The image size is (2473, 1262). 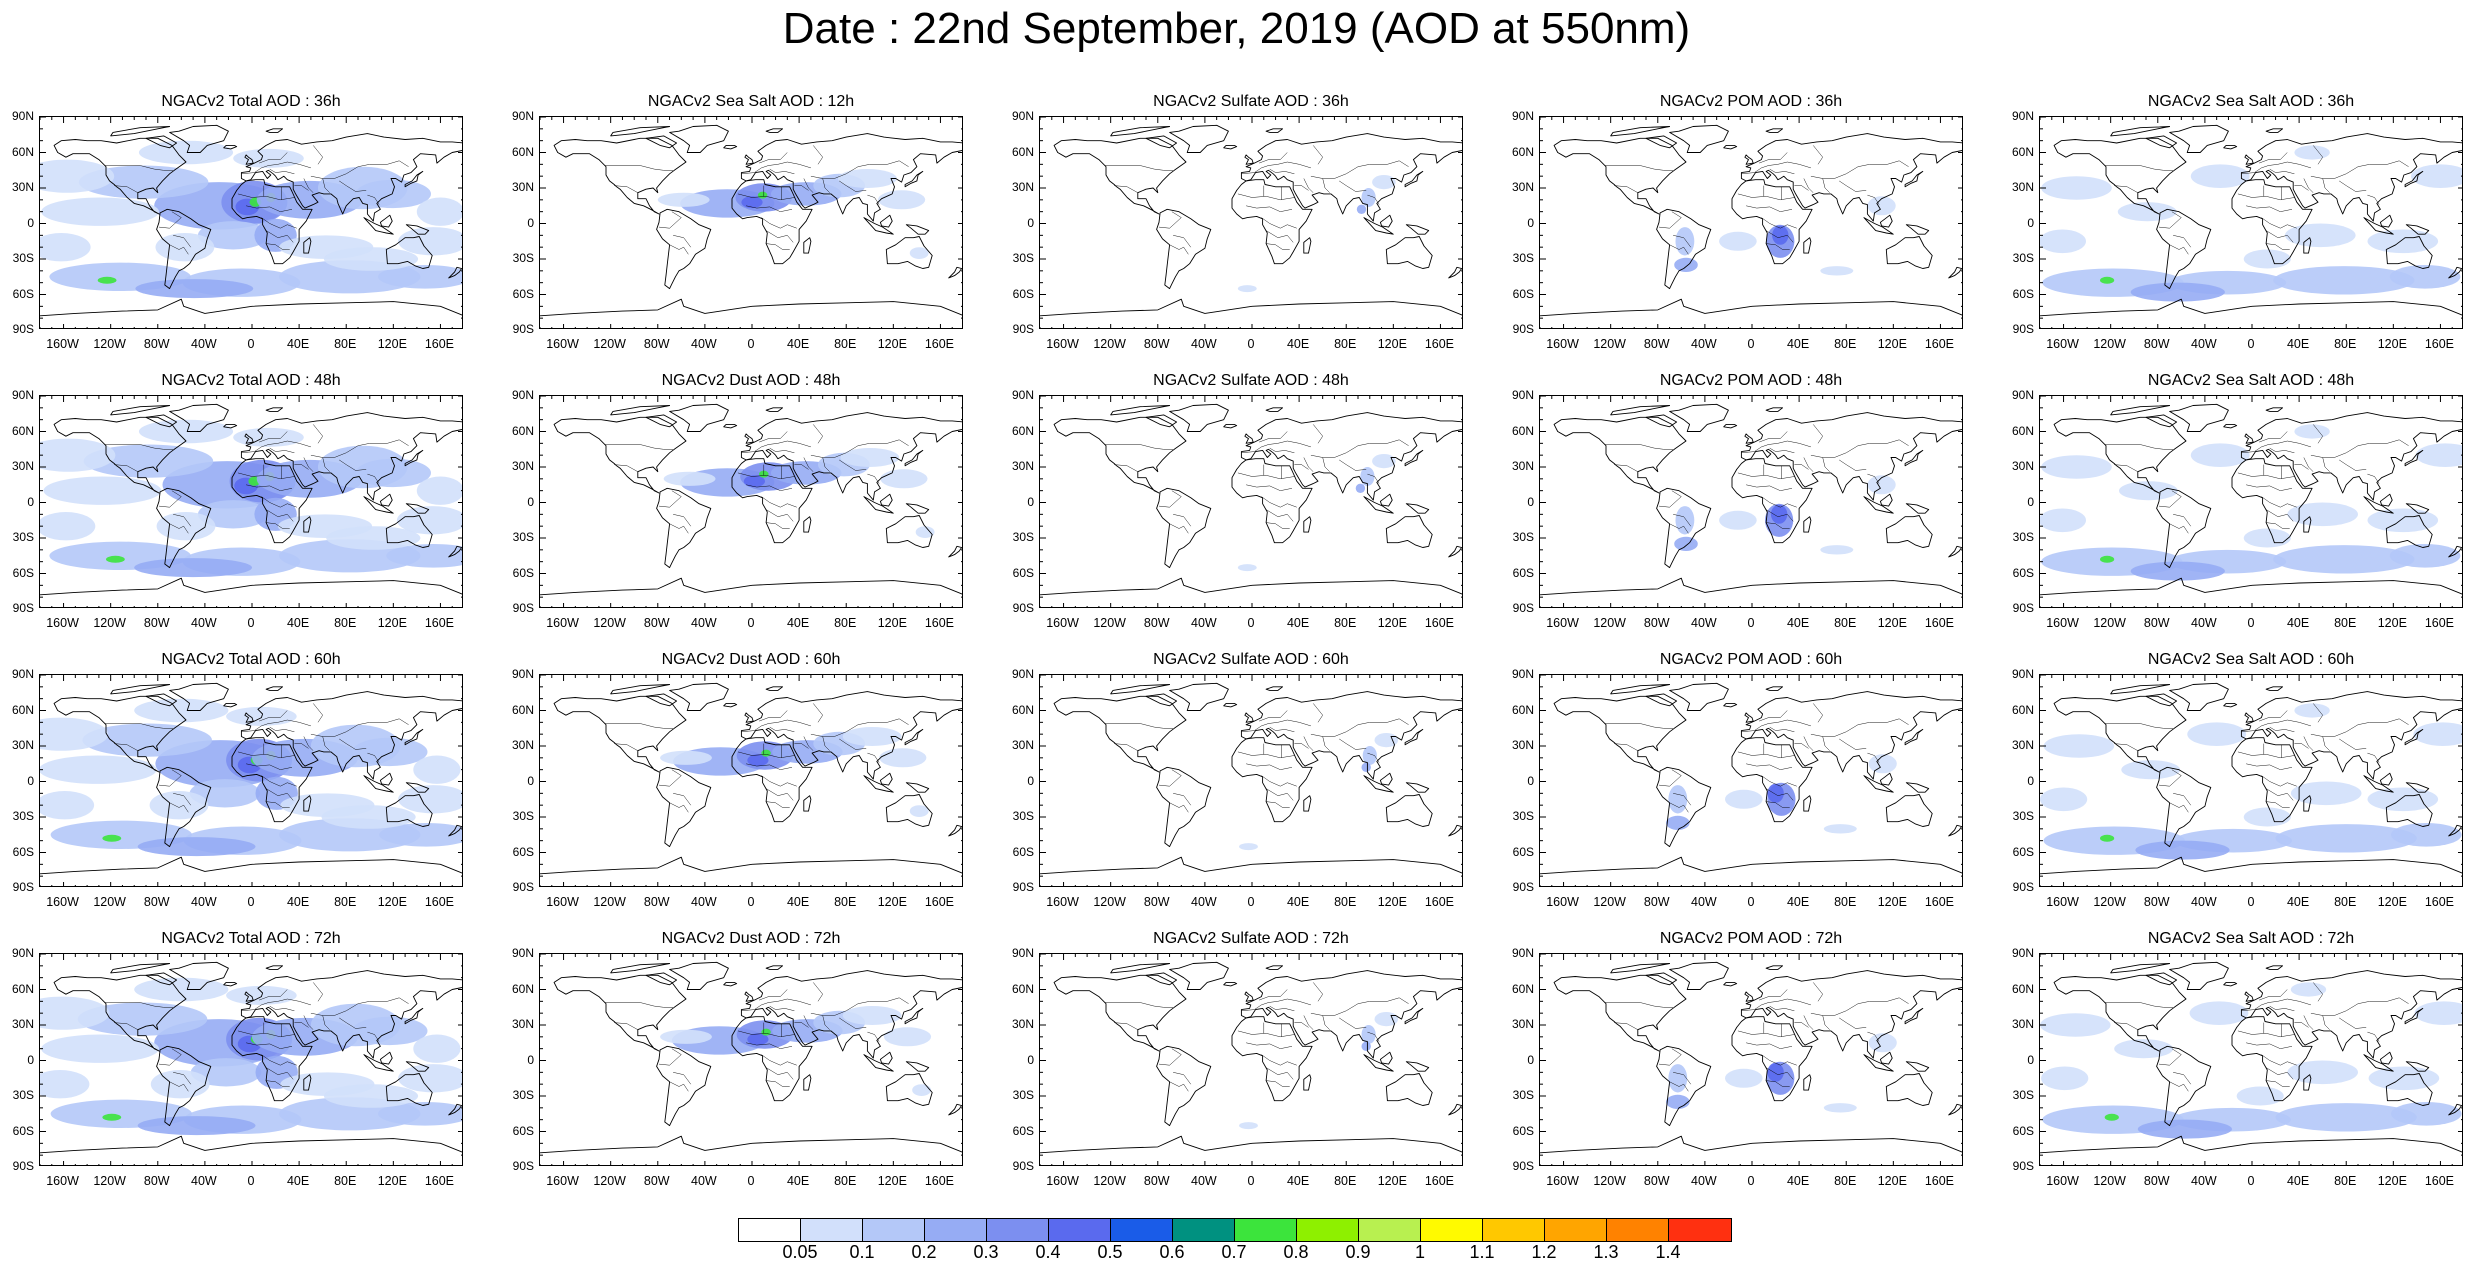 What do you see at coordinates (751, 101) in the screenshot?
I see `panel-title: NGACv2 Sea Salt AOD : 12h` at bounding box center [751, 101].